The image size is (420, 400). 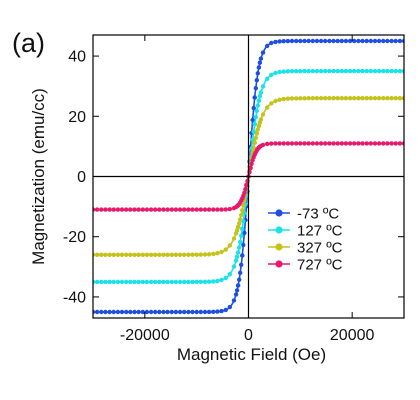 I want to click on y-tick-label: -40, so click(x=74, y=297).